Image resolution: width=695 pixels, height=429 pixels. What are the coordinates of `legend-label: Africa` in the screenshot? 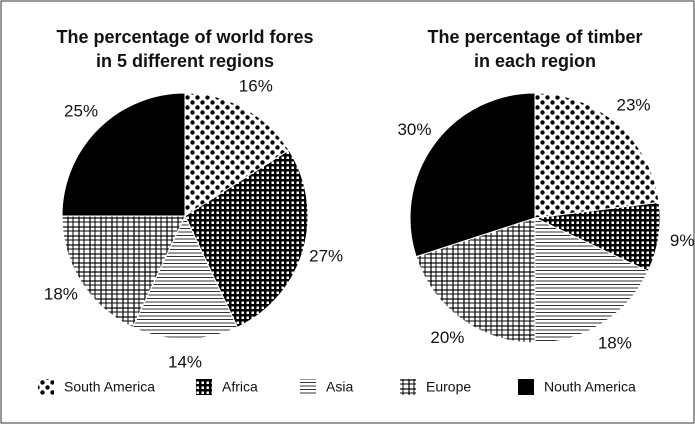 It's located at (240, 387).